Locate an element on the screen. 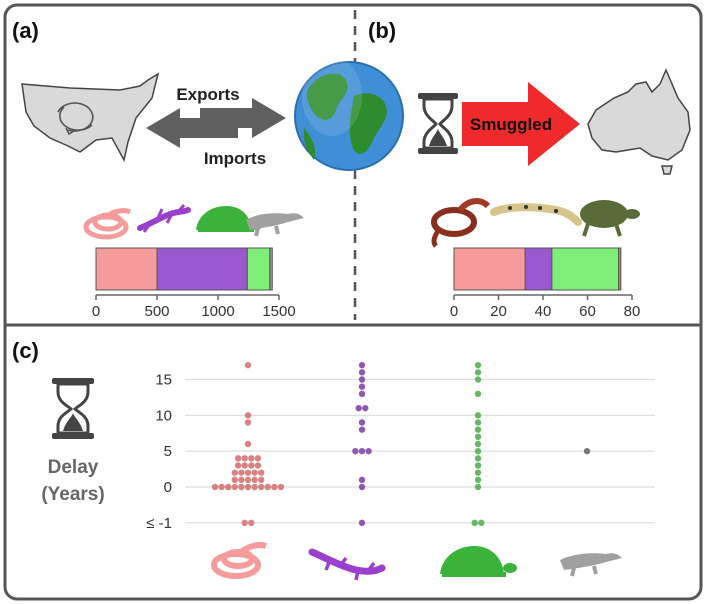  trade-arrows is located at coordinates (216, 123).